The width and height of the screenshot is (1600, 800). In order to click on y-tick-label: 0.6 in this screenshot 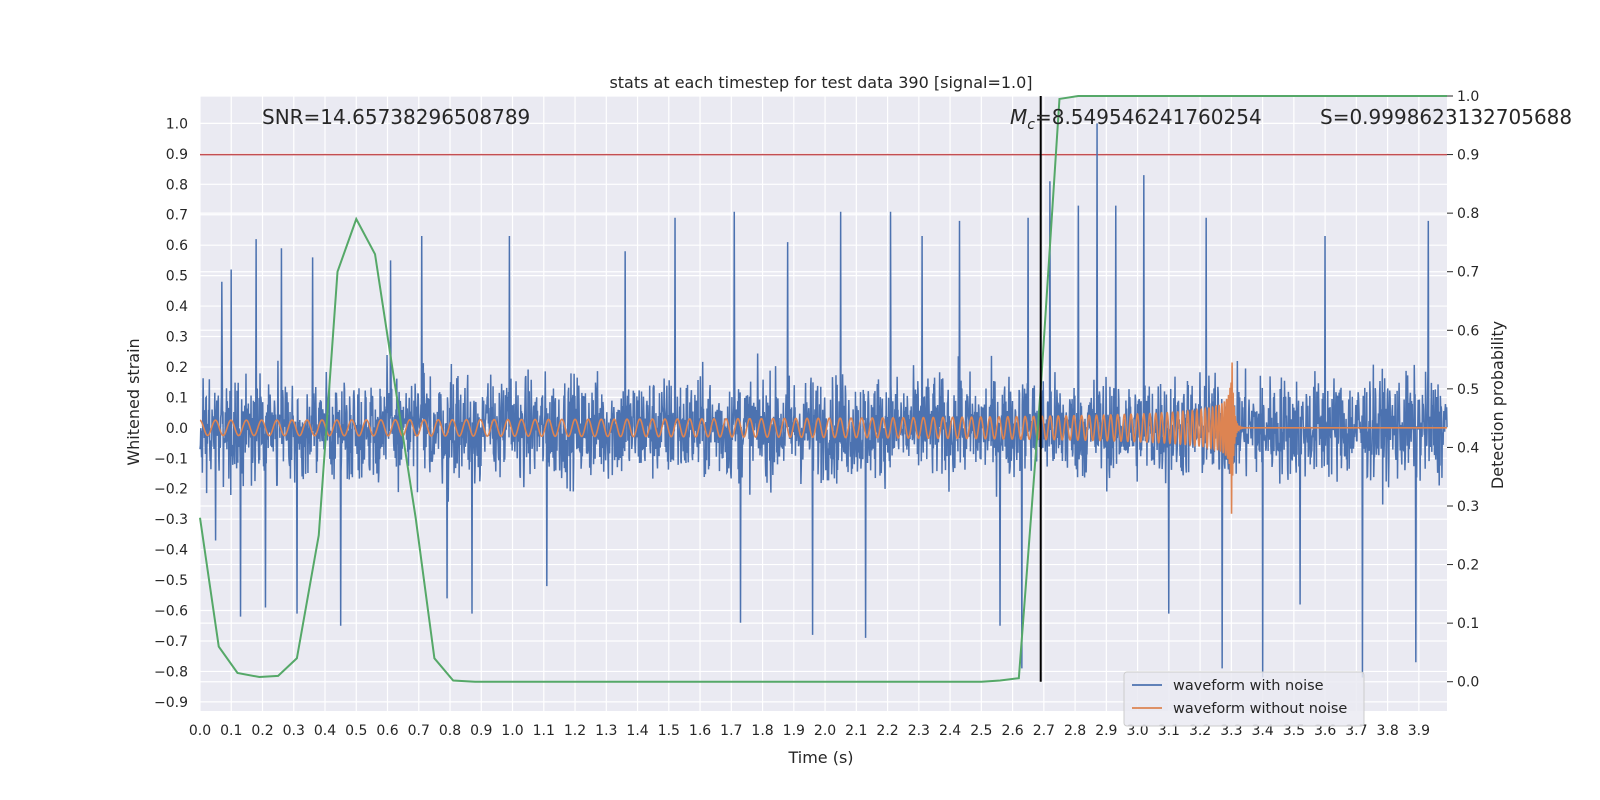, I will do `click(177, 246)`.